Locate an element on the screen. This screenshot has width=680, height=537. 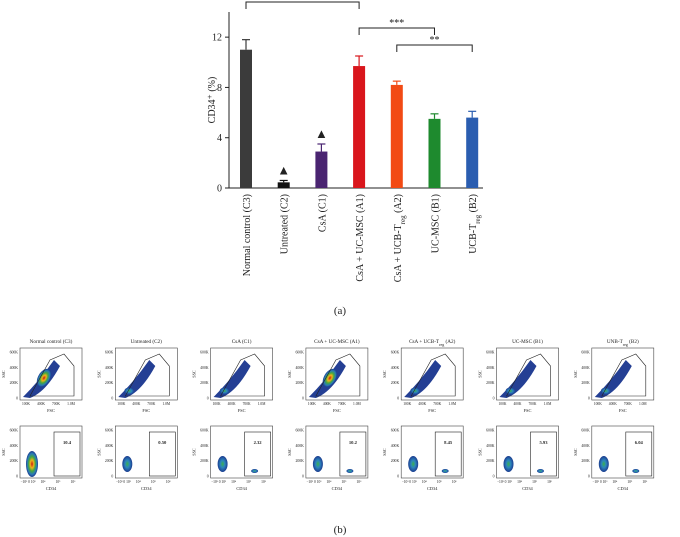
panel-label-a: (a) is located at coordinates (340, 311).